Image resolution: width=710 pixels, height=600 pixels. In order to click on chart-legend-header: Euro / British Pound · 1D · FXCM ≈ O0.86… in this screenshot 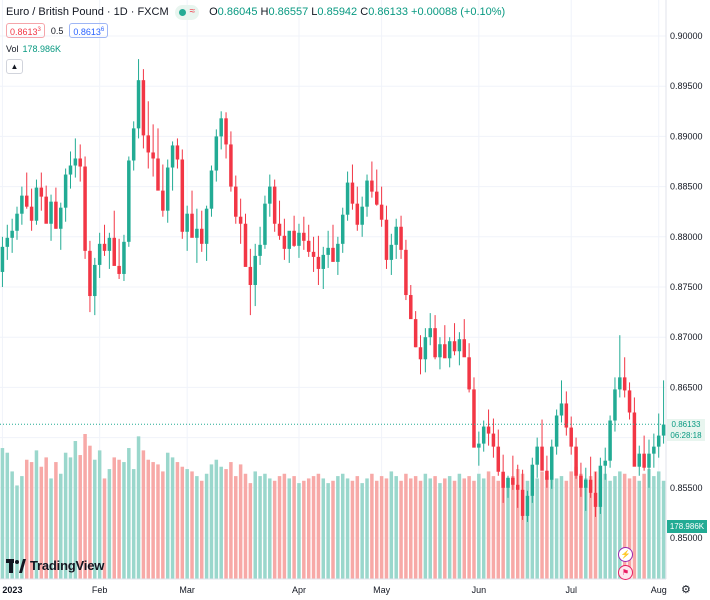, I will do `click(255, 12)`.